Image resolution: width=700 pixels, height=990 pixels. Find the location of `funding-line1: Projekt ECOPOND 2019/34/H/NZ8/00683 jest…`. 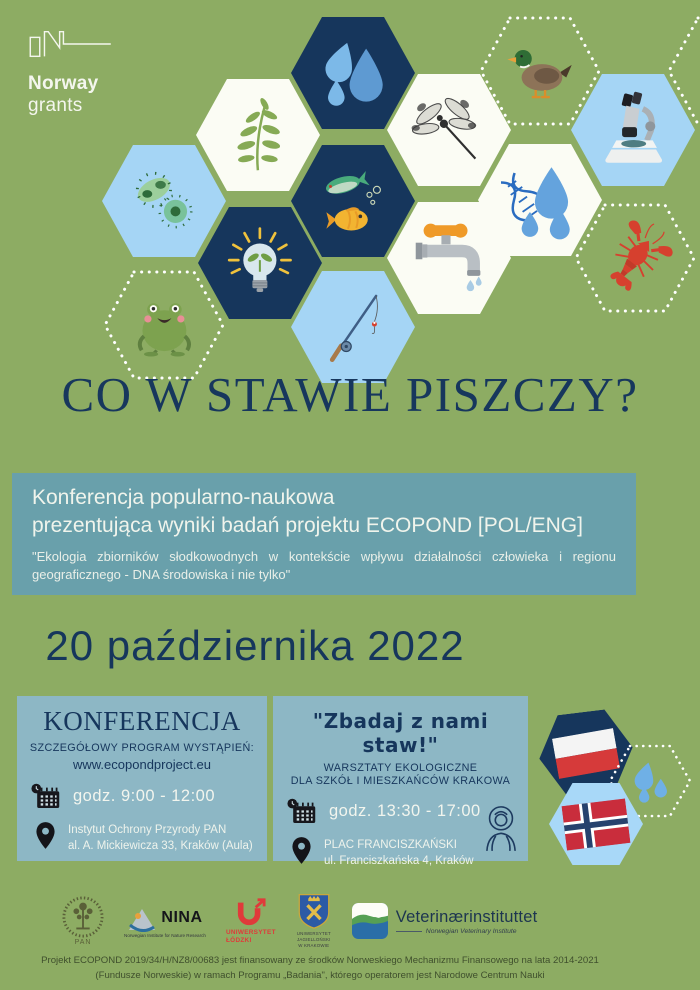

funding-line1: Projekt ECOPOND 2019/34/H/NZ8/00683 jest… is located at coordinates (320, 960).